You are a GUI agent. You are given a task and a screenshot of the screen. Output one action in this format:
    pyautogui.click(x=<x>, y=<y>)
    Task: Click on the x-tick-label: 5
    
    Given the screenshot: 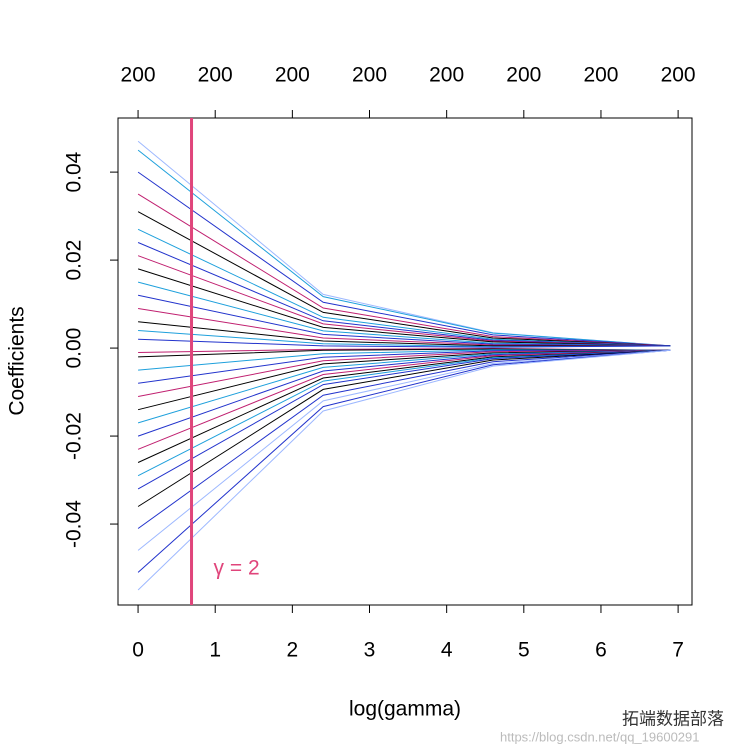 What is the action you would take?
    pyautogui.click(x=524, y=650)
    